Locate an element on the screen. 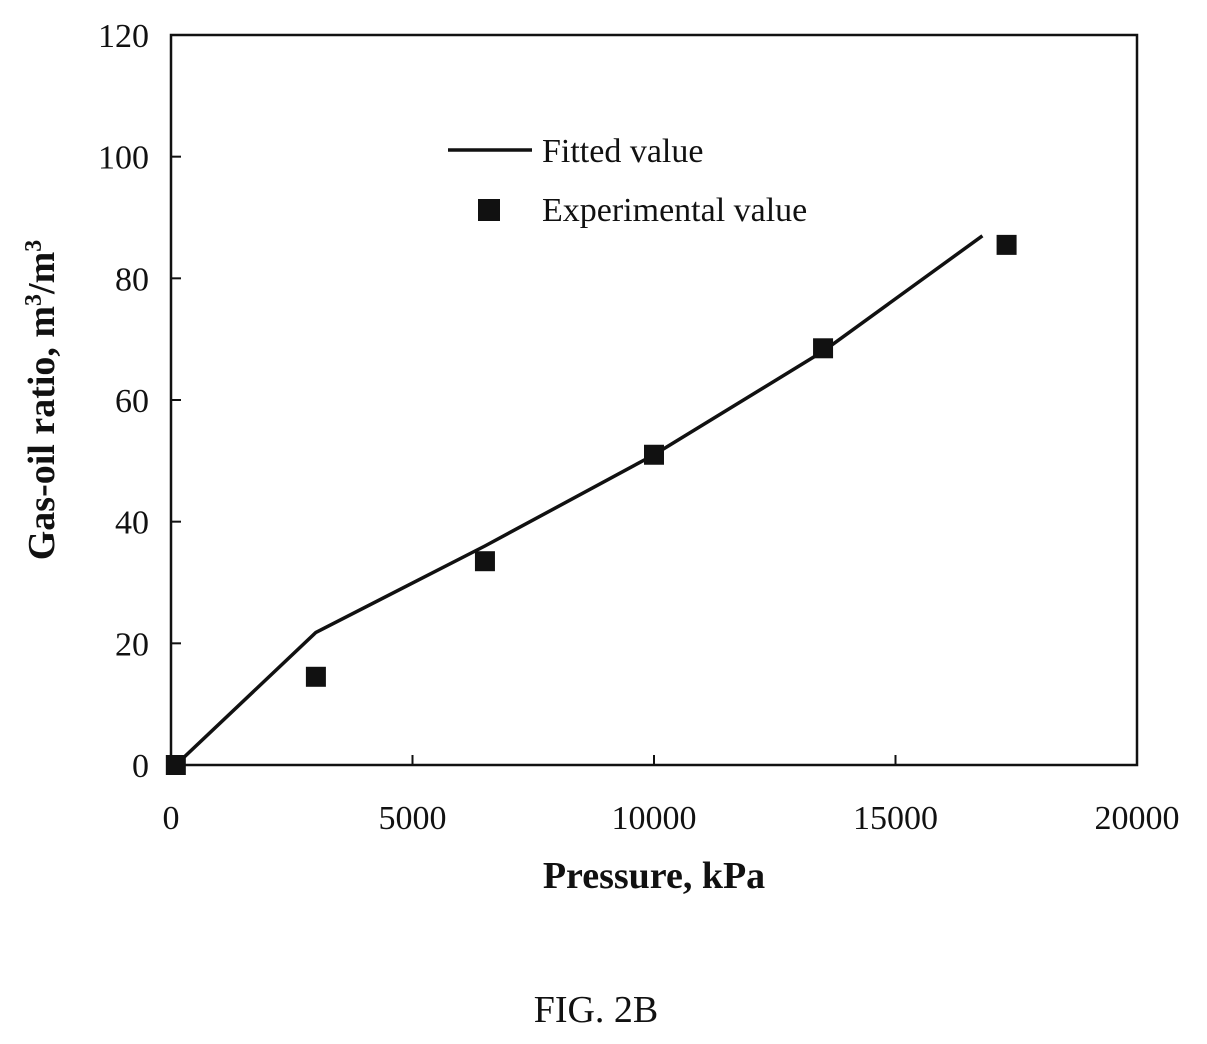  y-axis-title-mid: /m is located at coordinates (42, 273).